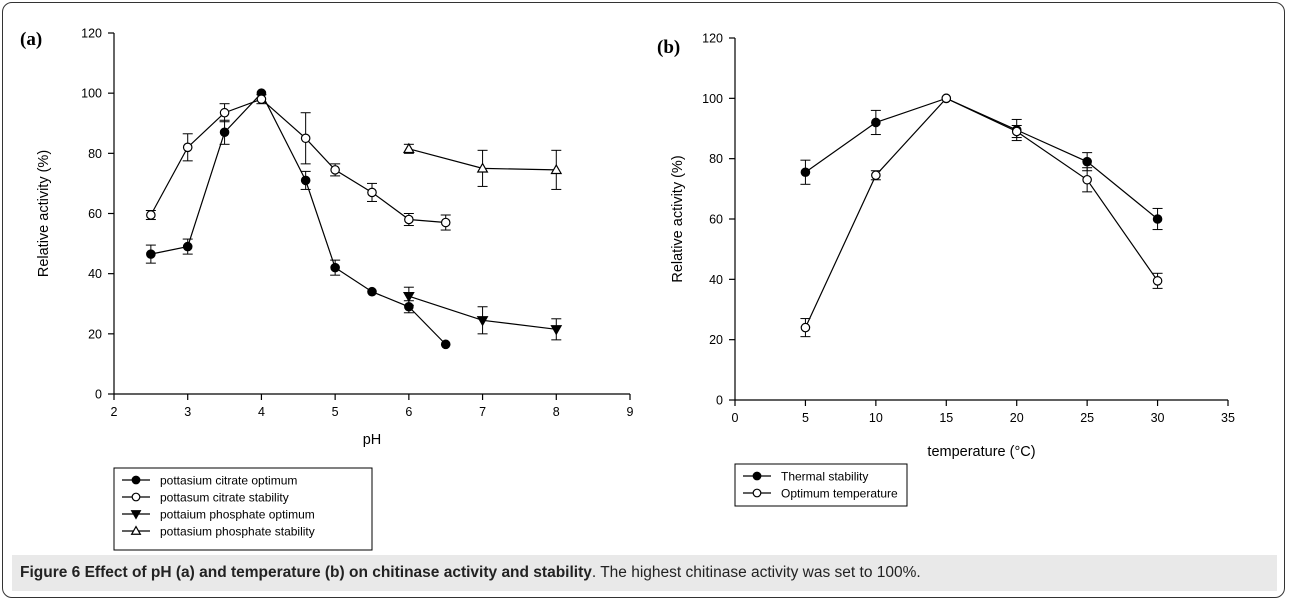 This screenshot has width=1290, height=602. I want to click on x-tick-label: 10, so click(876, 418).